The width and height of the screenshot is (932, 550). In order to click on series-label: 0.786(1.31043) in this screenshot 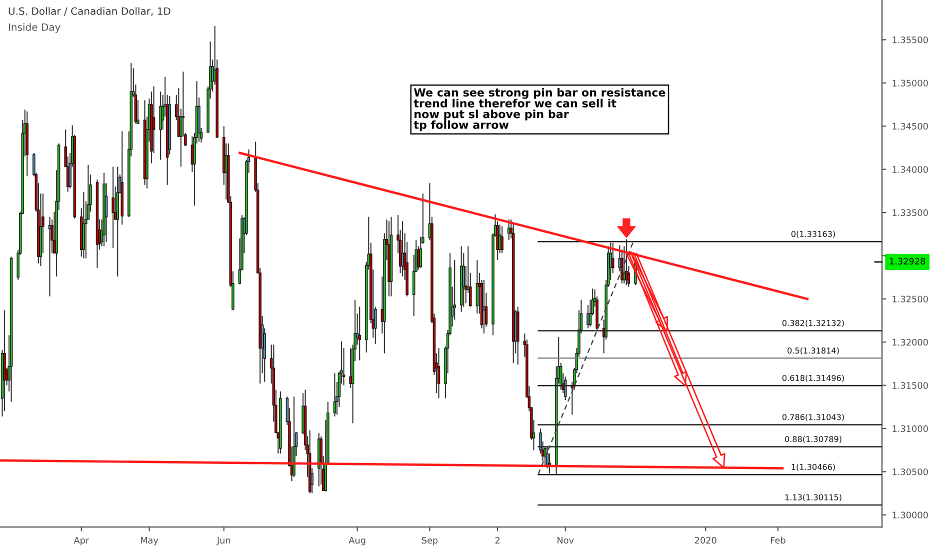, I will do `click(813, 418)`.